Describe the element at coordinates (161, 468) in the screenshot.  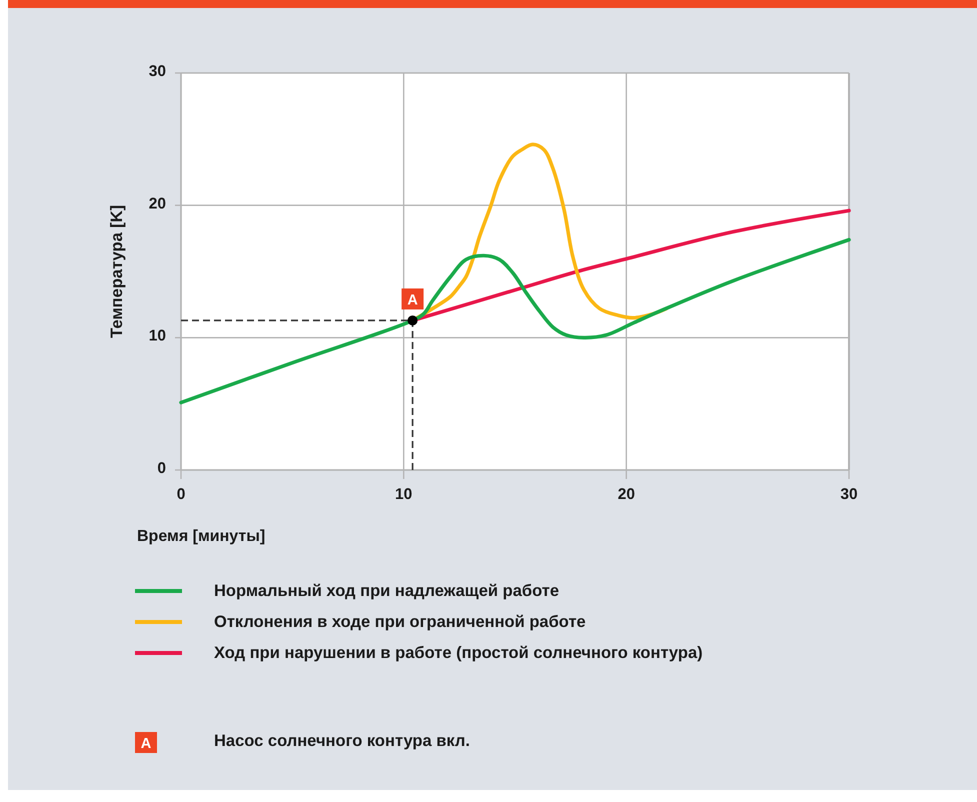
I see `y-tick-label: 0` at that location.